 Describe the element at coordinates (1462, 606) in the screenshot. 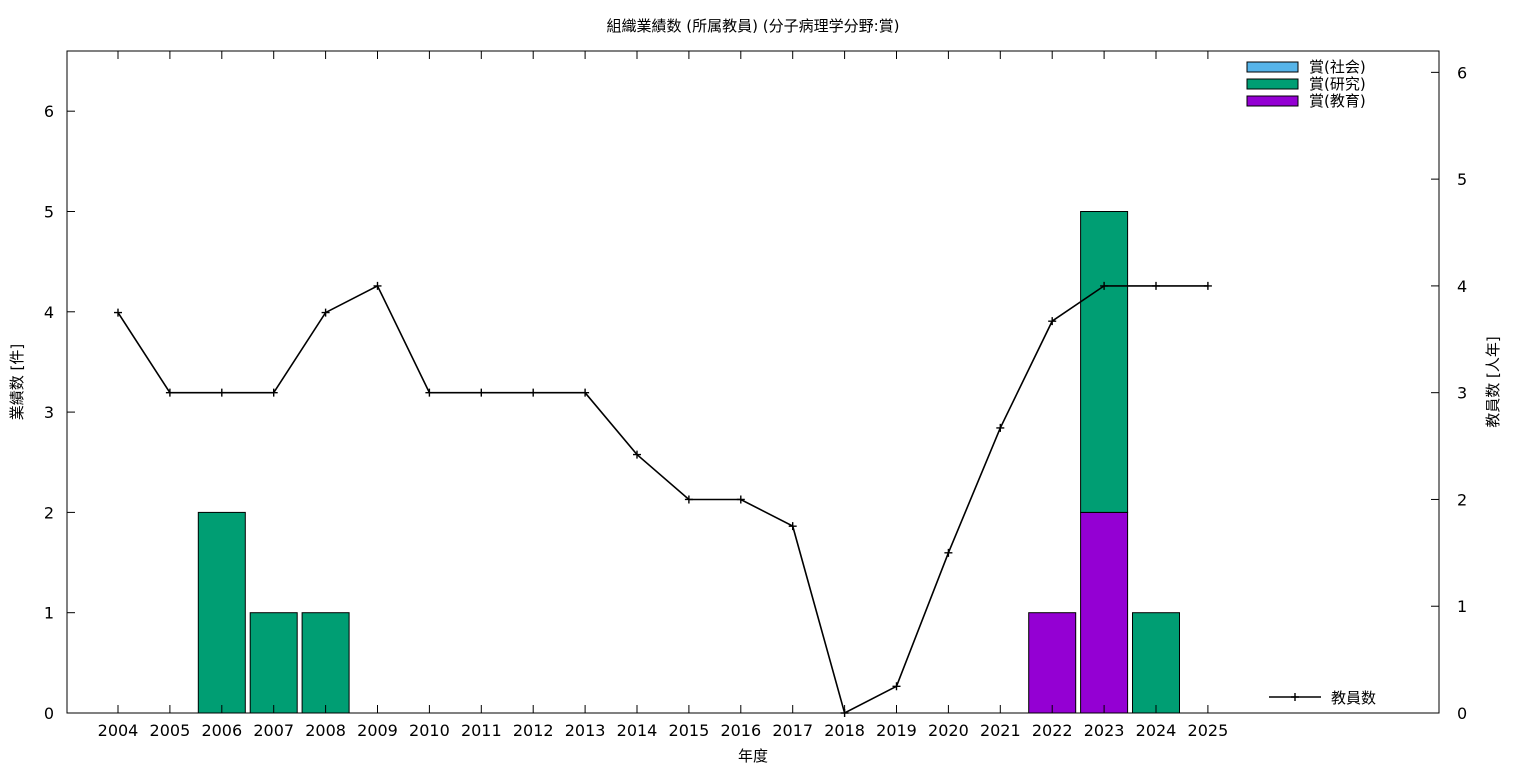

I see `y2-tick-label: 1` at that location.